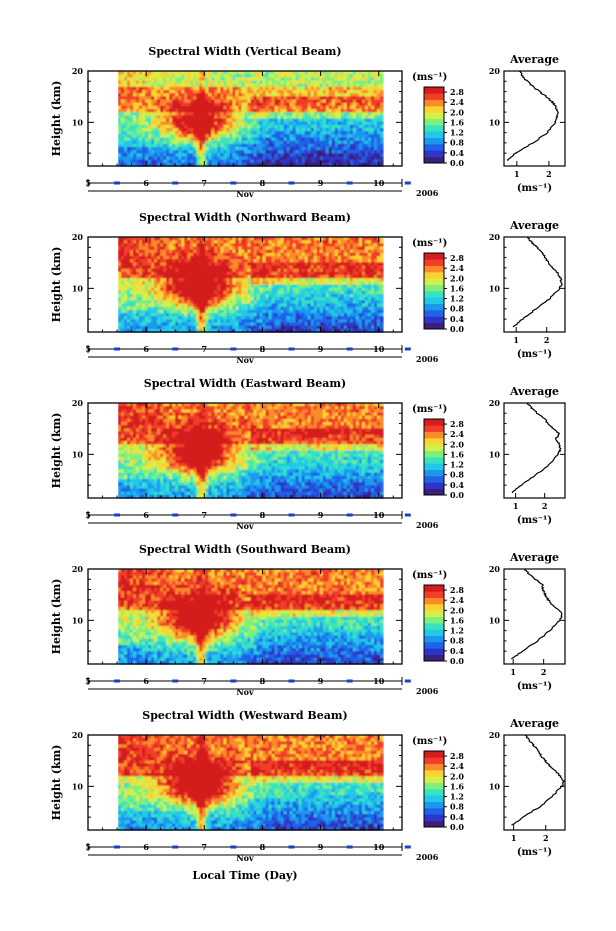  I want to click on y-tick-label: 20, so click(78, 71).